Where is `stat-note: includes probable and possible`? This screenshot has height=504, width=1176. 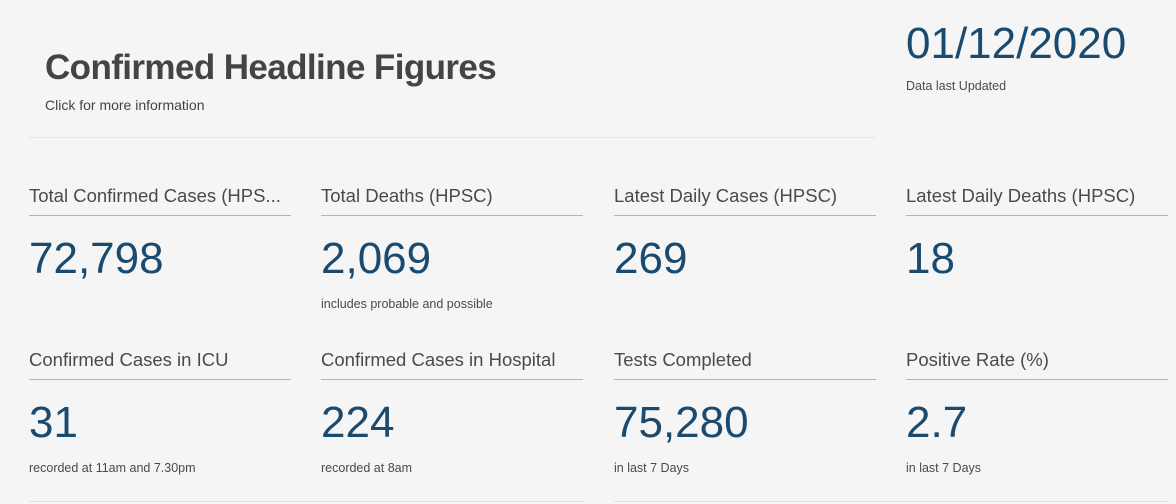 stat-note: includes probable and possible is located at coordinates (407, 304).